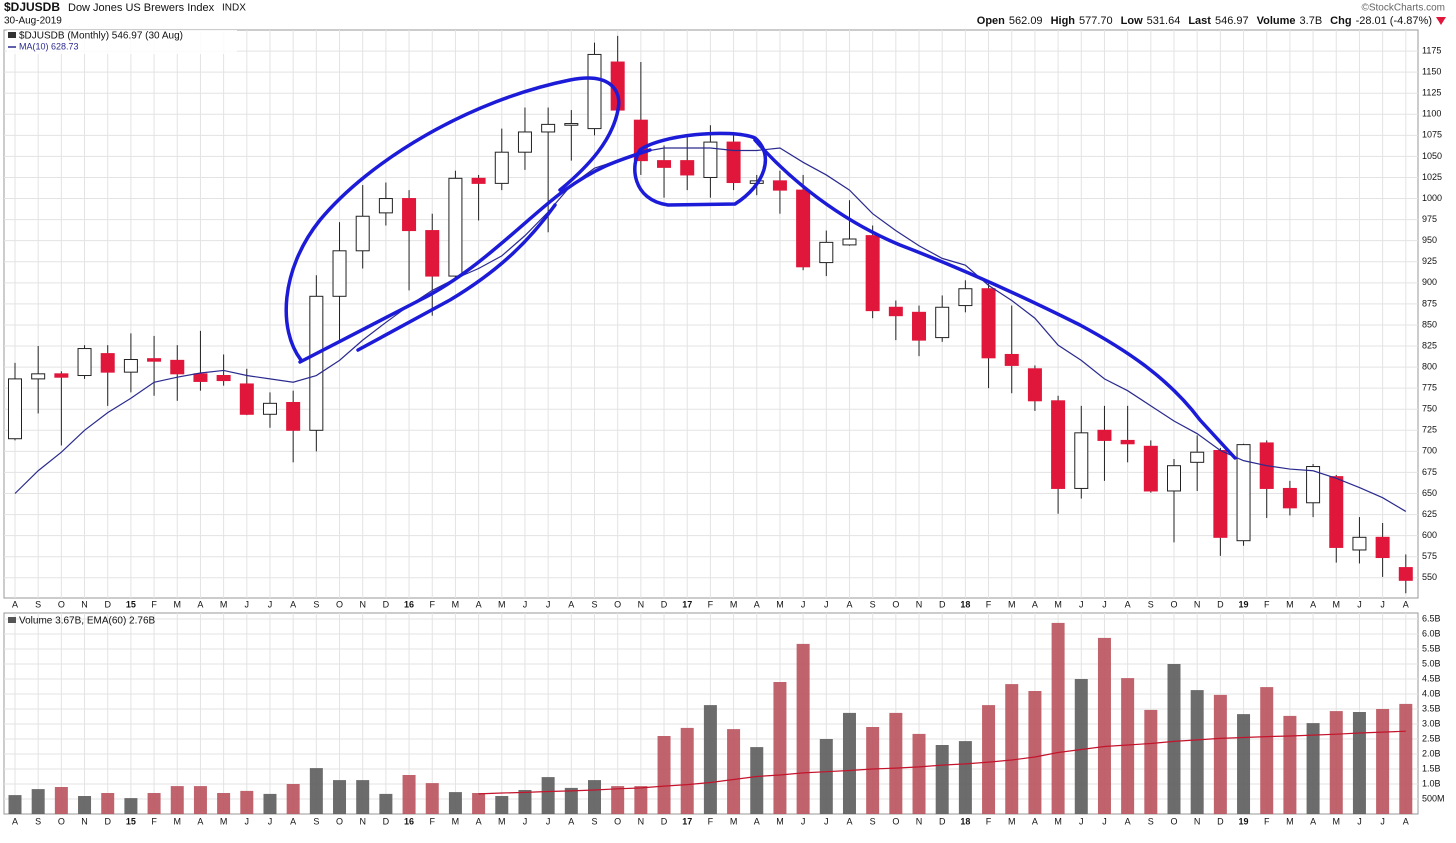  What do you see at coordinates (1429, 409) in the screenshot?
I see `y-tick-label: 750` at bounding box center [1429, 409].